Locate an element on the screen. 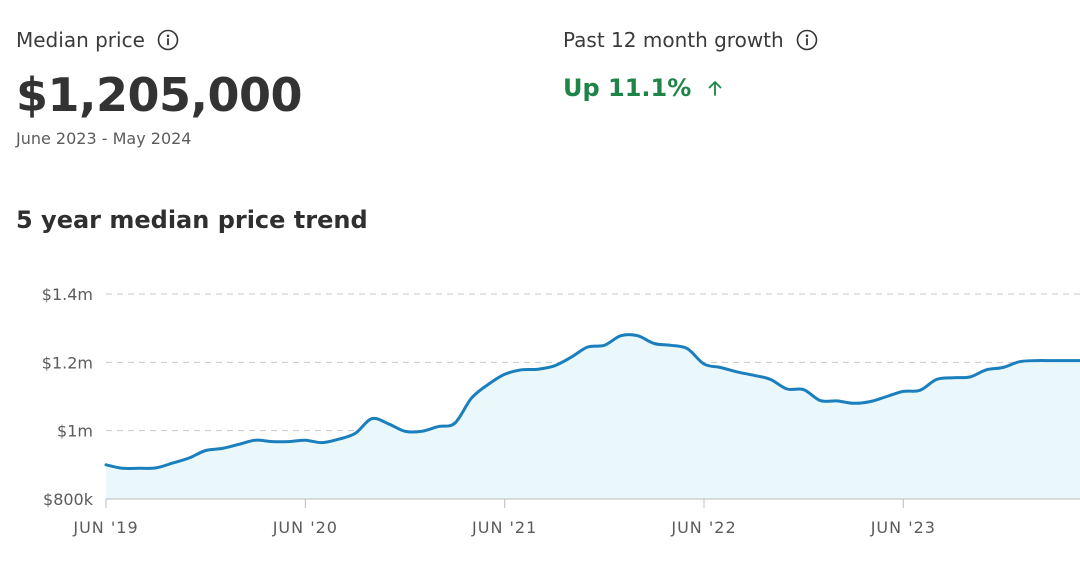 The height and width of the screenshot is (569, 1080). growth-block: Past 12 month growth Up 11.1% is located at coordinates (690, 65).